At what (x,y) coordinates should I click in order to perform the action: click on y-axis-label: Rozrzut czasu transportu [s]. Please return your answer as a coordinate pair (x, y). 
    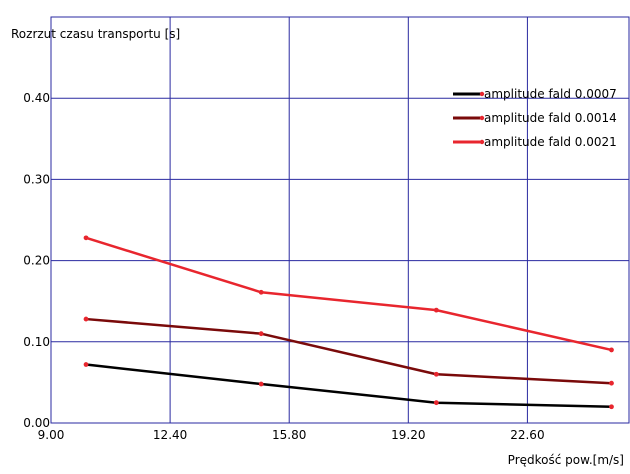
    Looking at the image, I should click on (95, 34).